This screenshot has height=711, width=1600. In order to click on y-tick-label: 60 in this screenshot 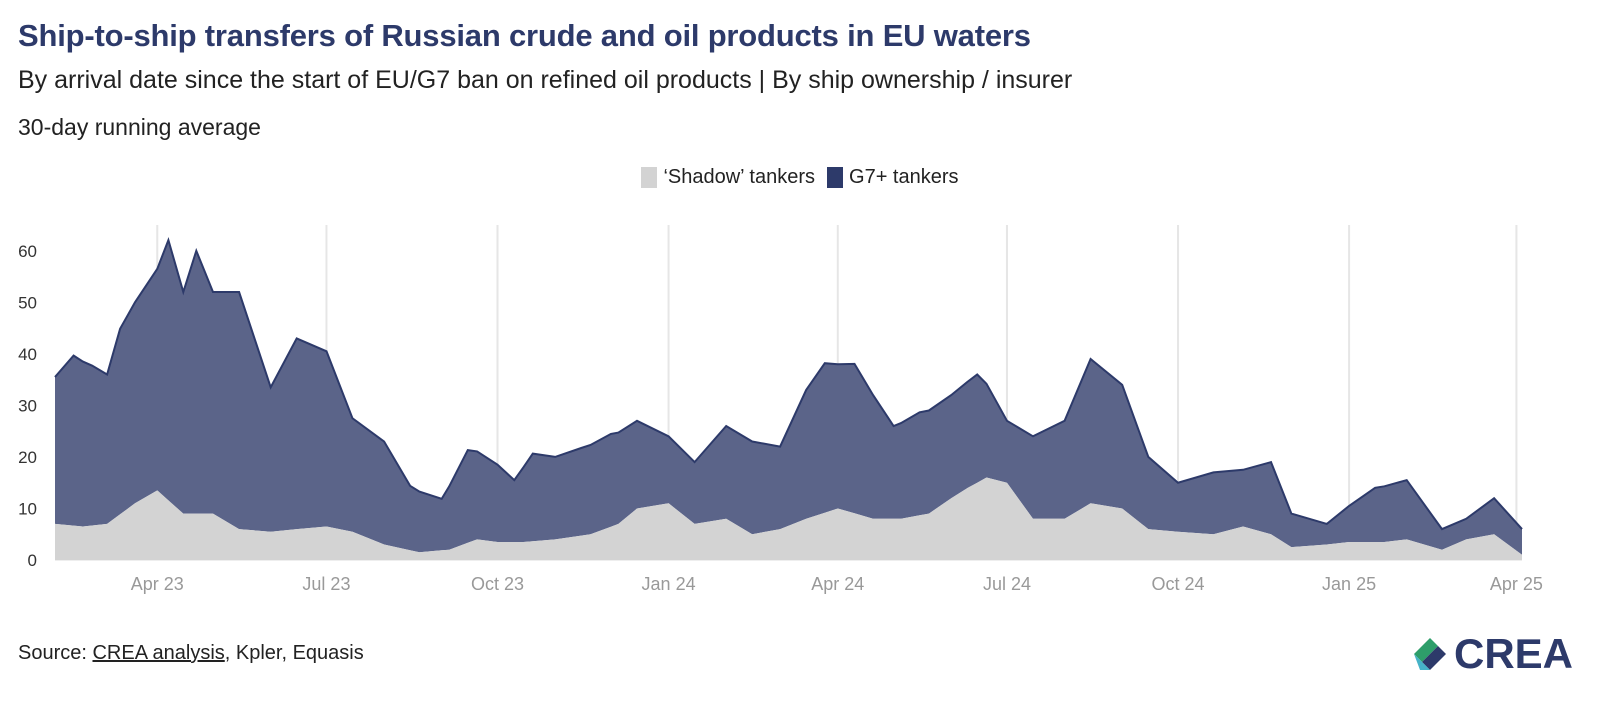, I will do `click(27, 251)`.